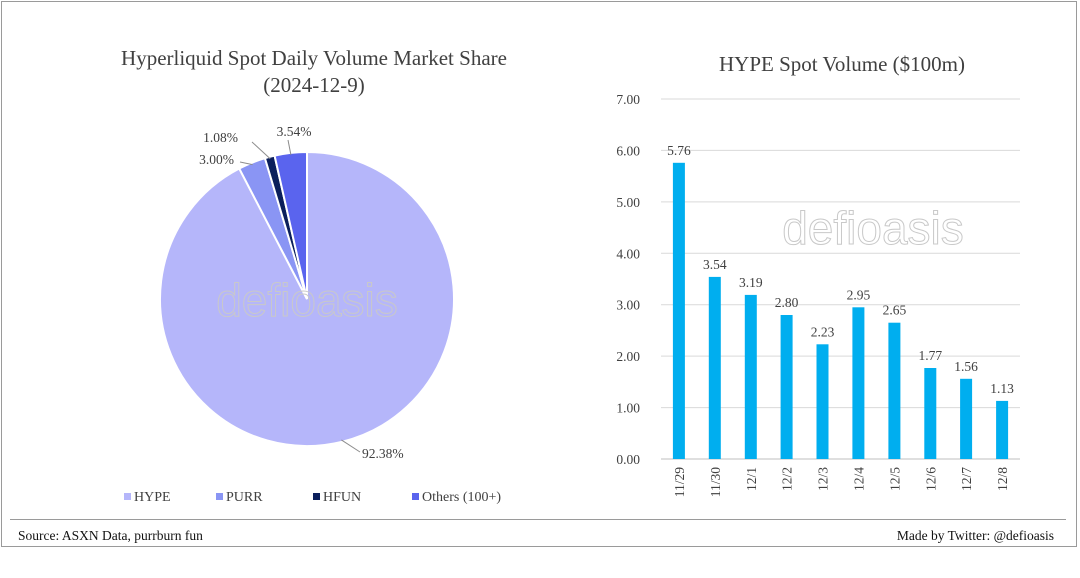 The image size is (1080, 578). I want to click on legend-swatch-hype, so click(127, 496).